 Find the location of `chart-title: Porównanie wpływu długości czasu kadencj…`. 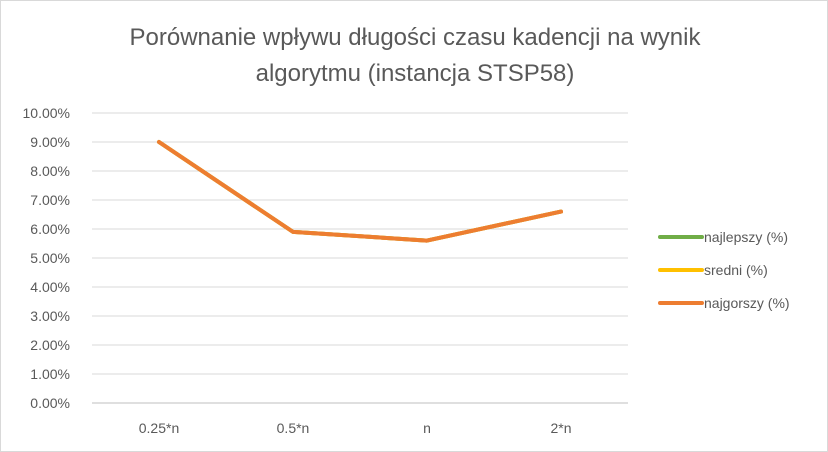

chart-title: Porównanie wpływu długości czasu kadencj… is located at coordinates (415, 55).